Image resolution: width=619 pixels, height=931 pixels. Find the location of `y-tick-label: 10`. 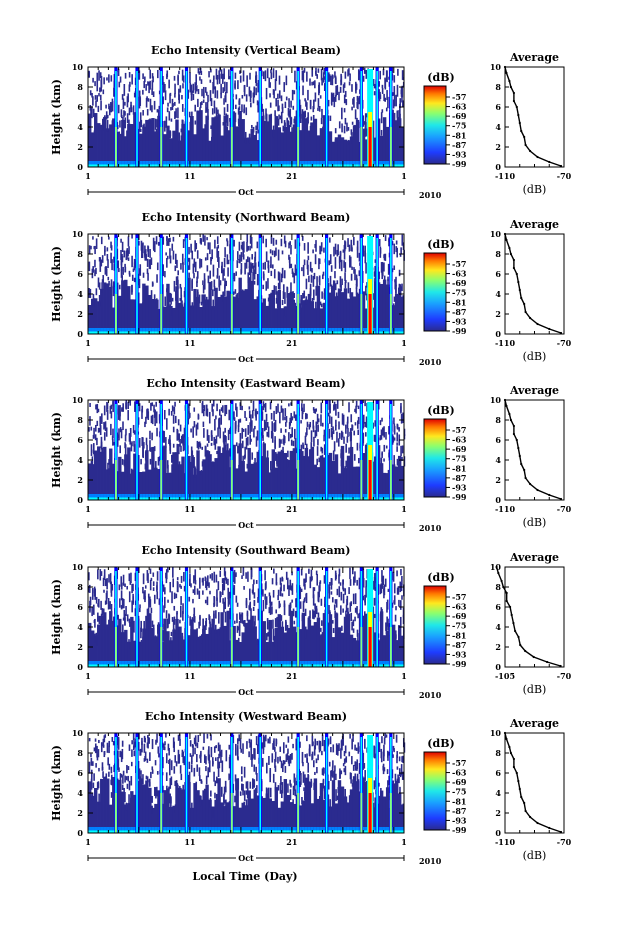

y-tick-label: 10 is located at coordinates (78, 67).